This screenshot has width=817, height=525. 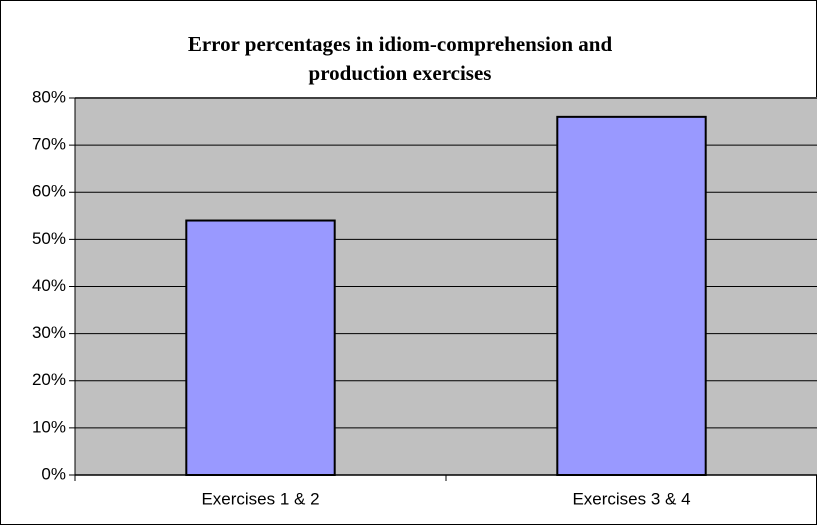 What do you see at coordinates (631, 498) in the screenshot?
I see `x-tick-label: Exercises 3 & 4` at bounding box center [631, 498].